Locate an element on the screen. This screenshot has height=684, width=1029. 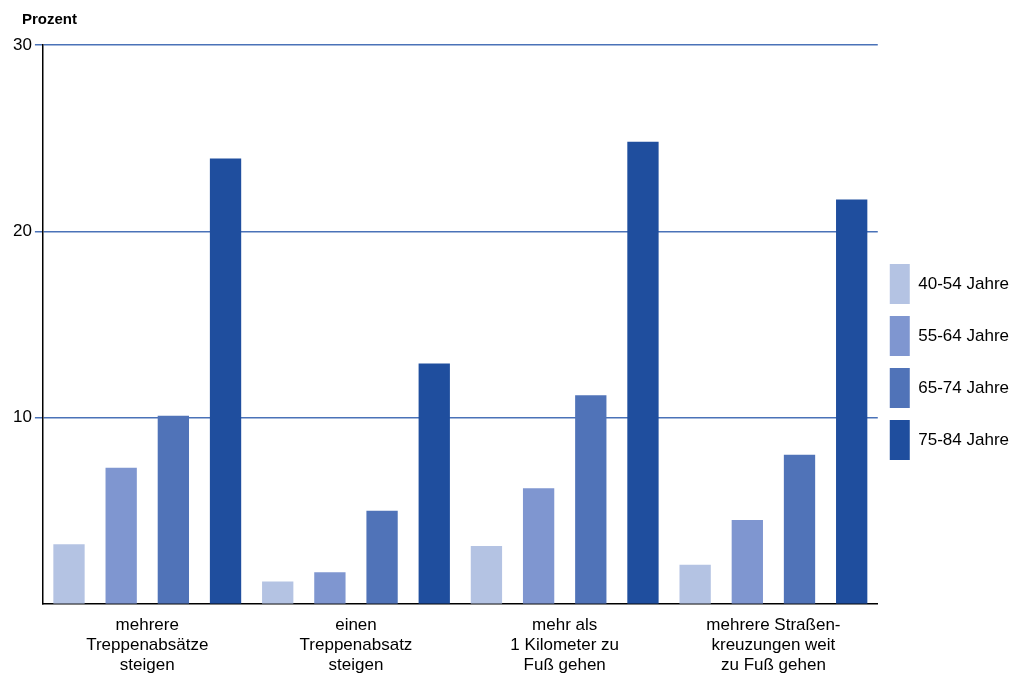
y-tick-label: 30 is located at coordinates (22, 44).